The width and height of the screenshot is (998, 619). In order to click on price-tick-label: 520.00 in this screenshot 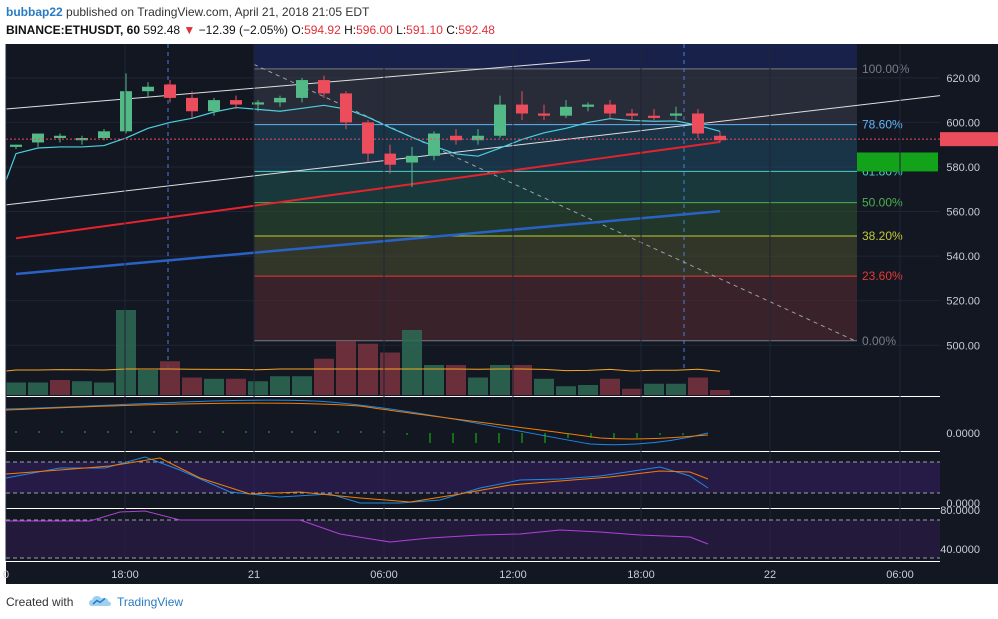, I will do `click(963, 302)`.